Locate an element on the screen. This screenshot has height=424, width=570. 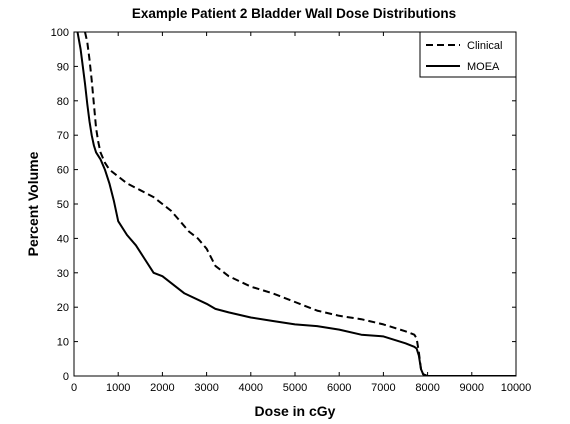
legend-label-clinical: Clinical is located at coordinates (484, 46).